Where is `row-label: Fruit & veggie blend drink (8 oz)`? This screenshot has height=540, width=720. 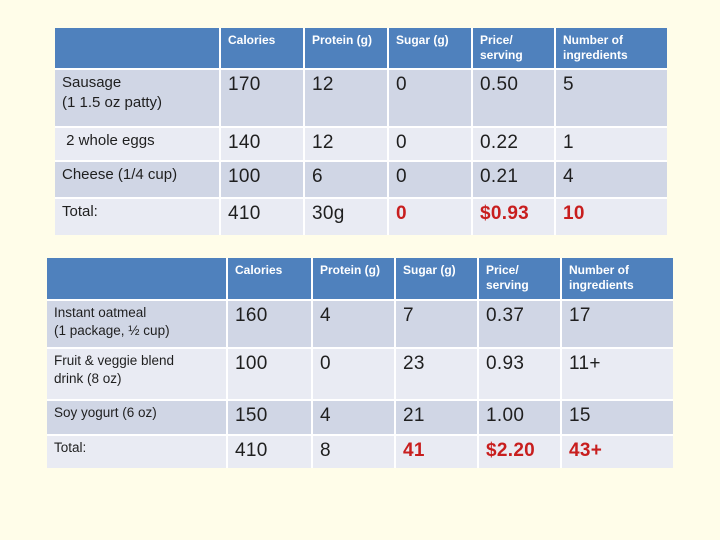
row-label: Fruit & veggie blend drink (8 oz) is located at coordinates (137, 374).